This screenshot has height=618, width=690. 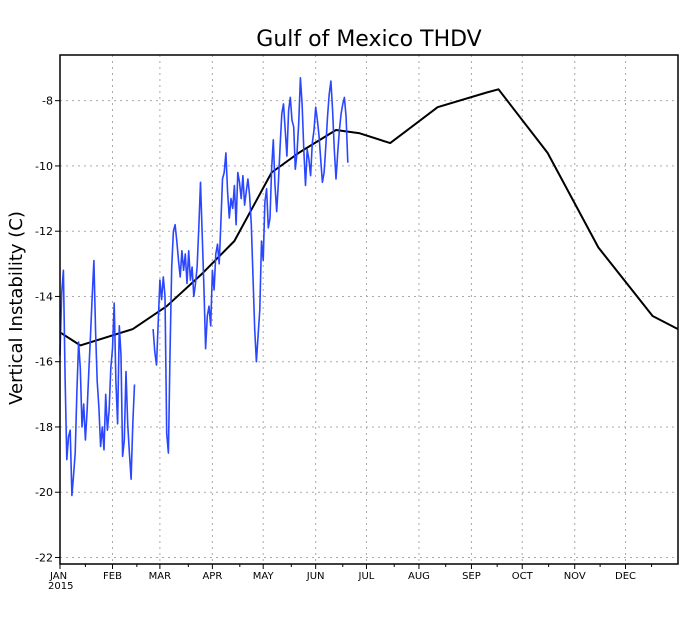 I want to click on x-tick-label: JUN, so click(x=315, y=576).